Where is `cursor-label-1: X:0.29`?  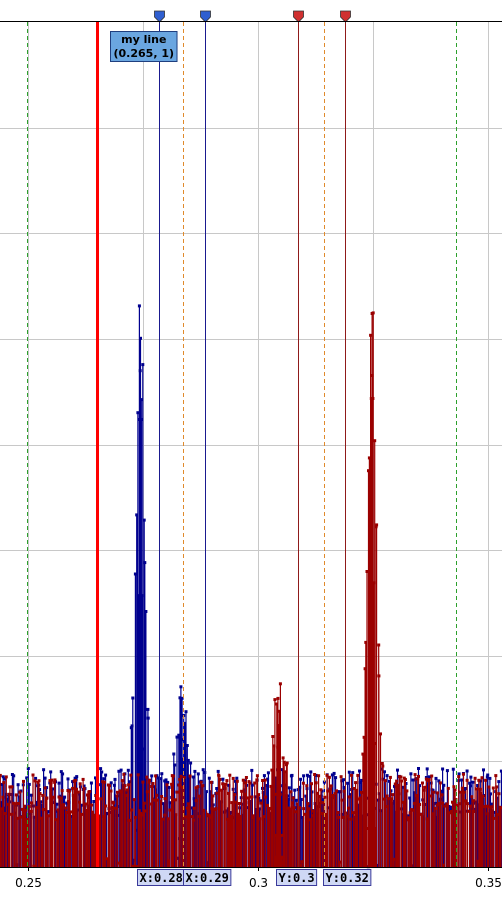
cursor-label-1: X:0.29 is located at coordinates (207, 878).